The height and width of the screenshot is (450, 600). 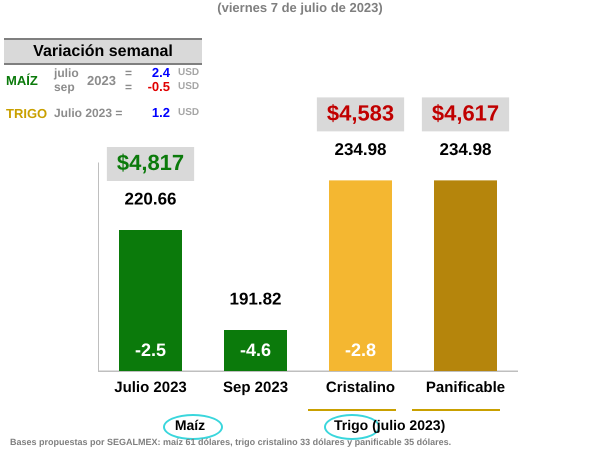 I want to click on text: julio, so click(x=66, y=73).